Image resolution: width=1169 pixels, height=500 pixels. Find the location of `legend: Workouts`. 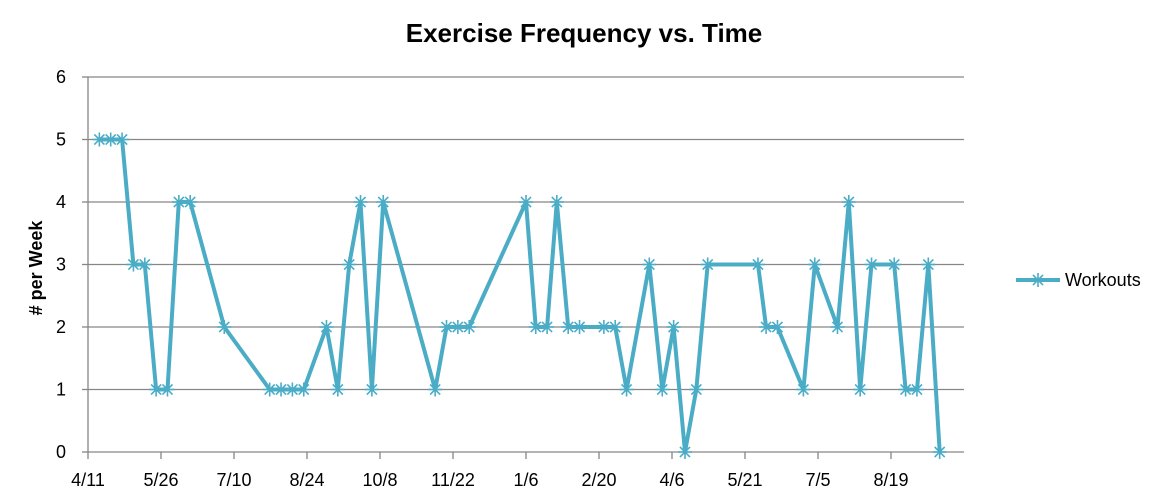

legend: Workouts is located at coordinates (1078, 280).